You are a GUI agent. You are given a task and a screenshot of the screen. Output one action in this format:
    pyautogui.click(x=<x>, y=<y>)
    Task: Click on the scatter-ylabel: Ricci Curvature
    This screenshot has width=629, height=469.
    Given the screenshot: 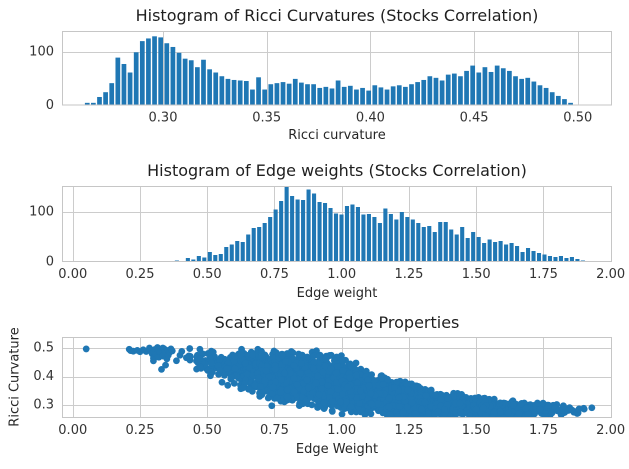 What is the action you would take?
    pyautogui.click(x=15, y=377)
    